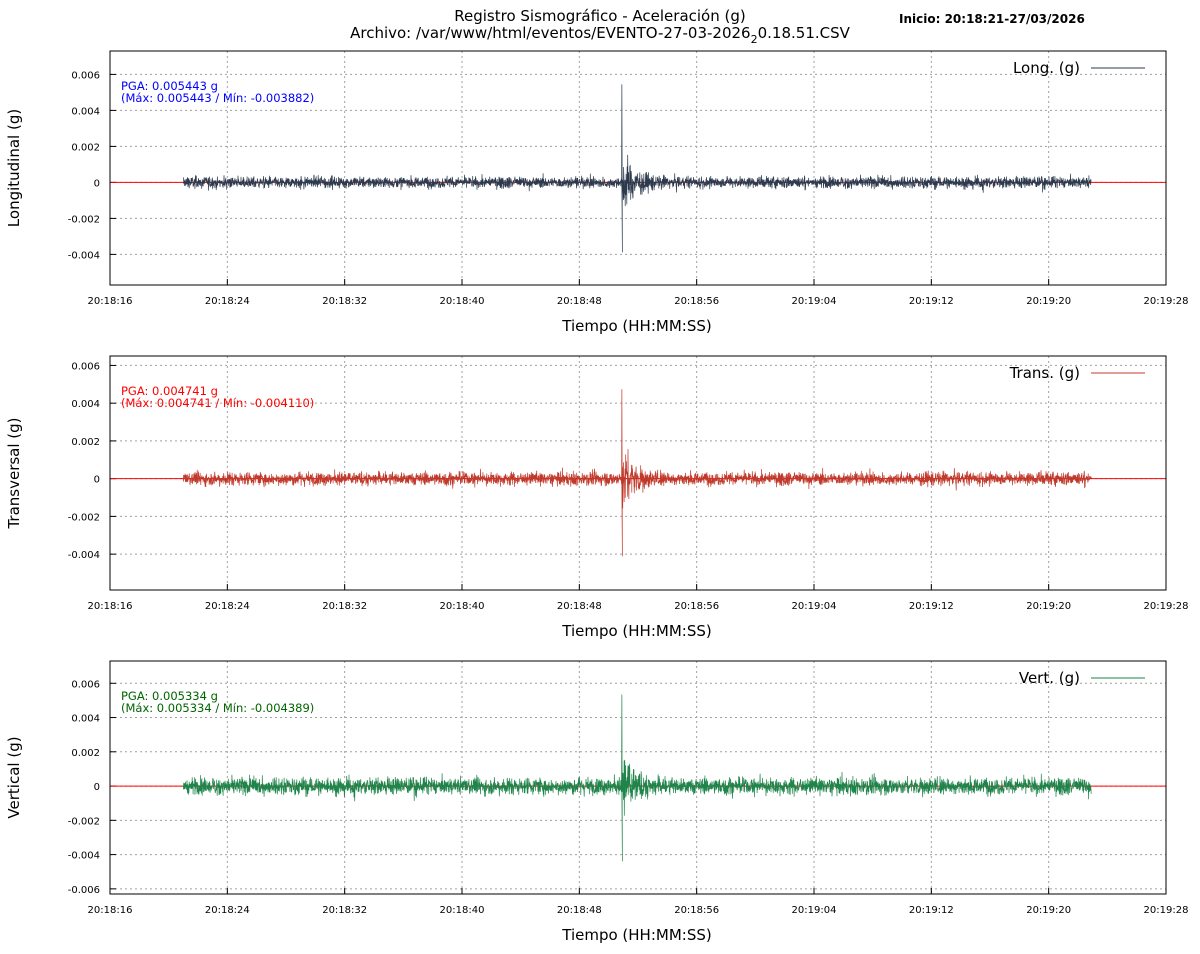 The width and height of the screenshot is (1200, 954). Describe the element at coordinates (992, 19) in the screenshot. I see `start-label: Inicio: 20:18:21-27/03/2026` at that location.